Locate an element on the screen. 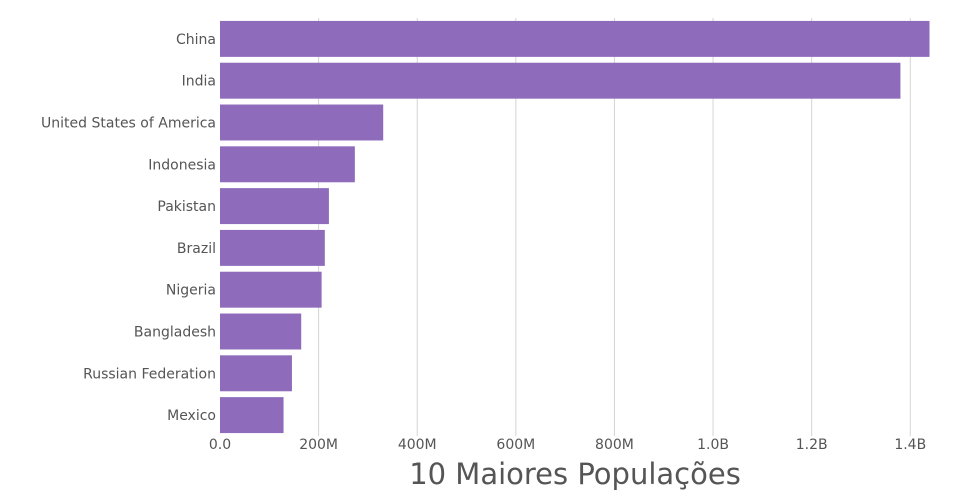 This screenshot has height=500, width=960. category-label: Mexico is located at coordinates (191, 416).